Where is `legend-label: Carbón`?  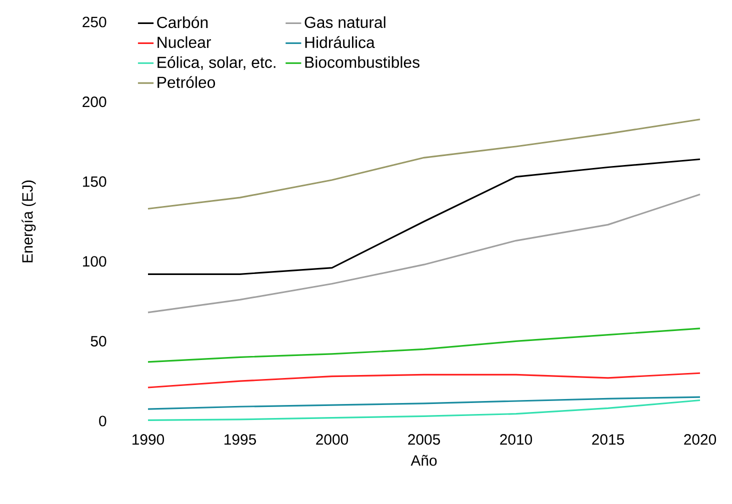
legend-label: Carbón is located at coordinates (182, 22).